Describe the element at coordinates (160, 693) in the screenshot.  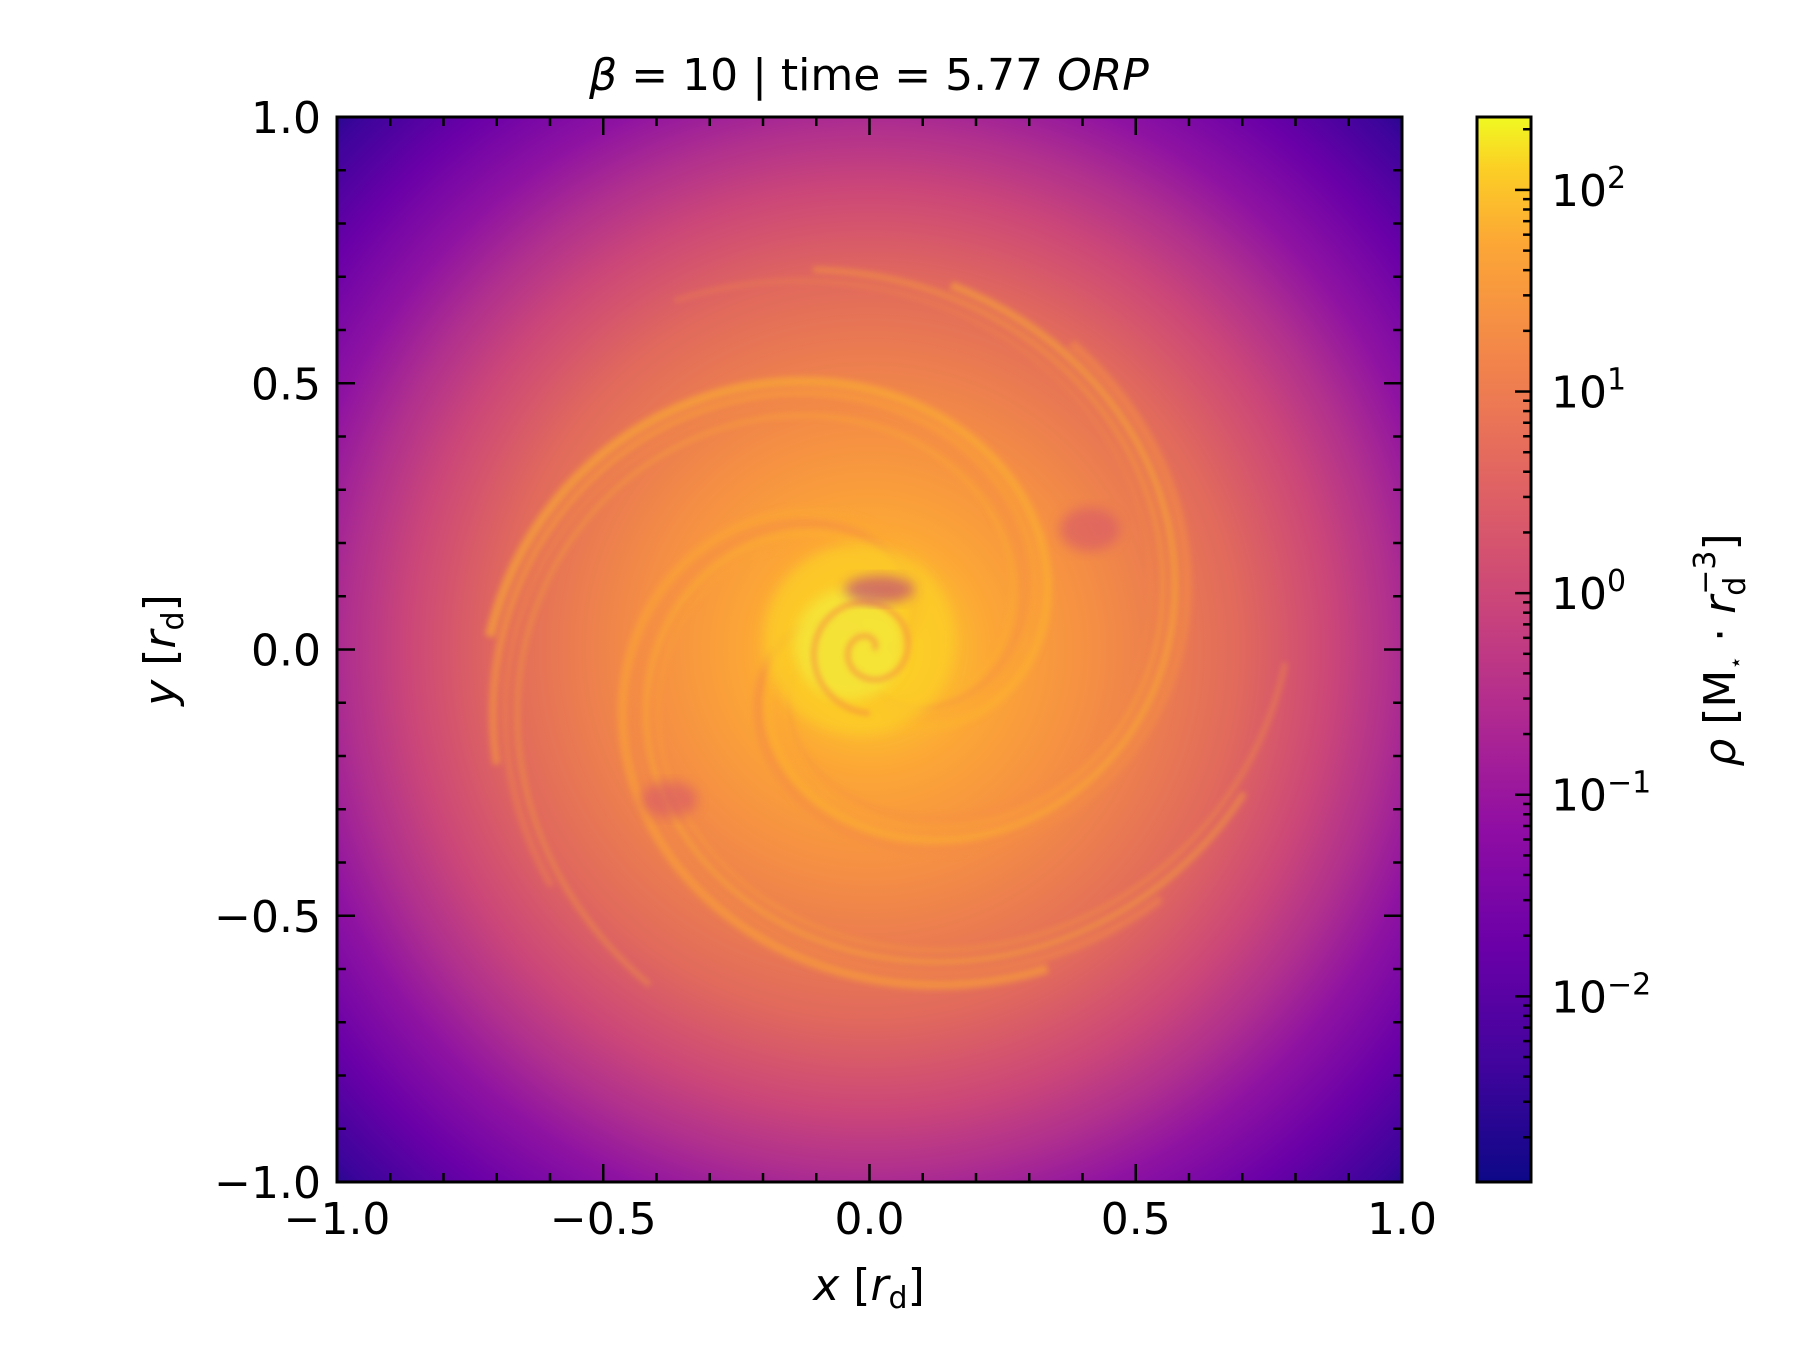
I see `y-label-var: y` at that location.